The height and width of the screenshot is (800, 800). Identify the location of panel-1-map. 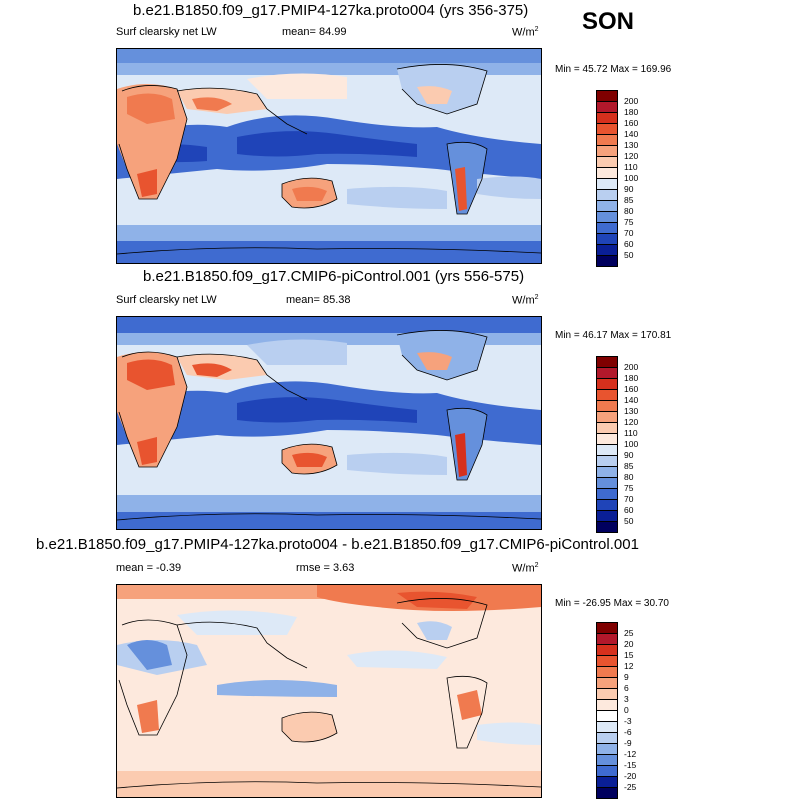
(329, 156).